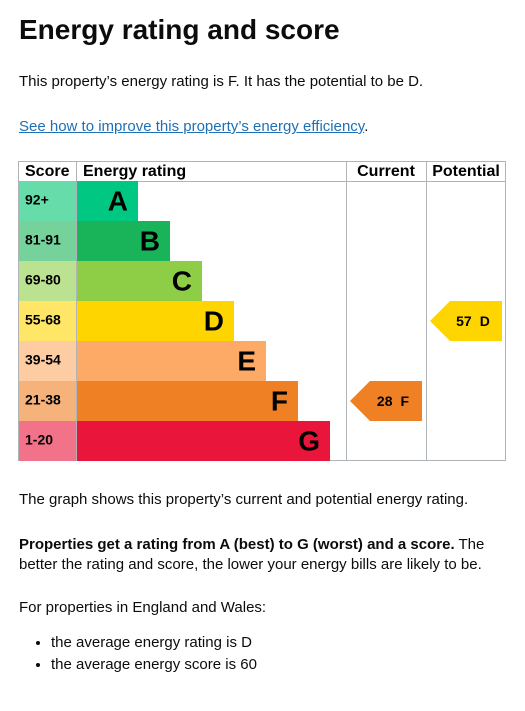 The width and height of the screenshot is (525, 711). Describe the element at coordinates (485, 321) in the screenshot. I see `potential-letter: D` at that location.